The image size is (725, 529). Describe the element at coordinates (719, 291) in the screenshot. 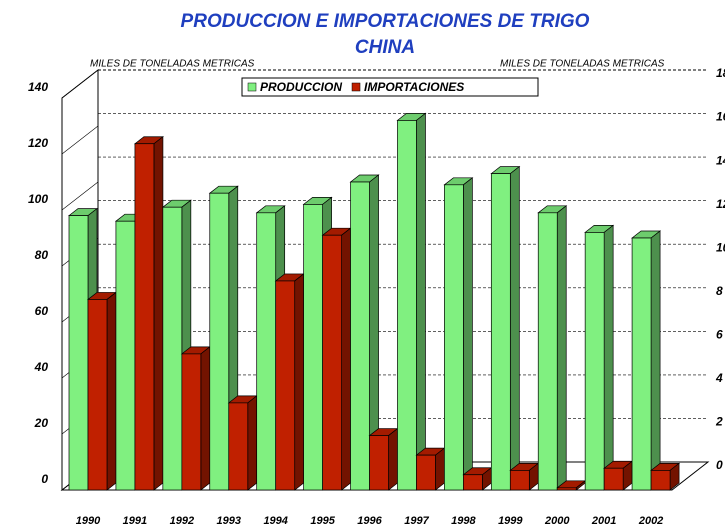

I see `y2-tick-label: 8` at that location.